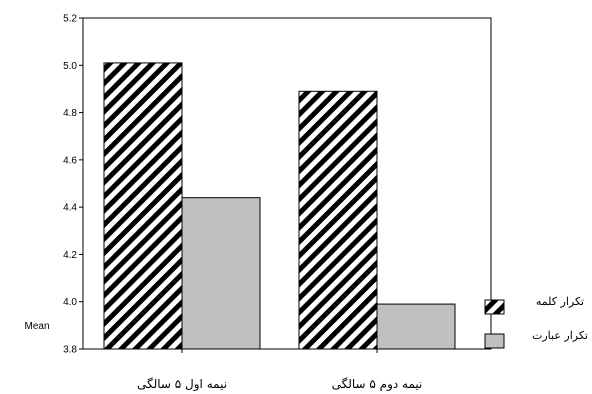  What do you see at coordinates (377, 384) in the screenshot?
I see `x-category-label: نیمه دوم ۵ سالگی` at bounding box center [377, 384].